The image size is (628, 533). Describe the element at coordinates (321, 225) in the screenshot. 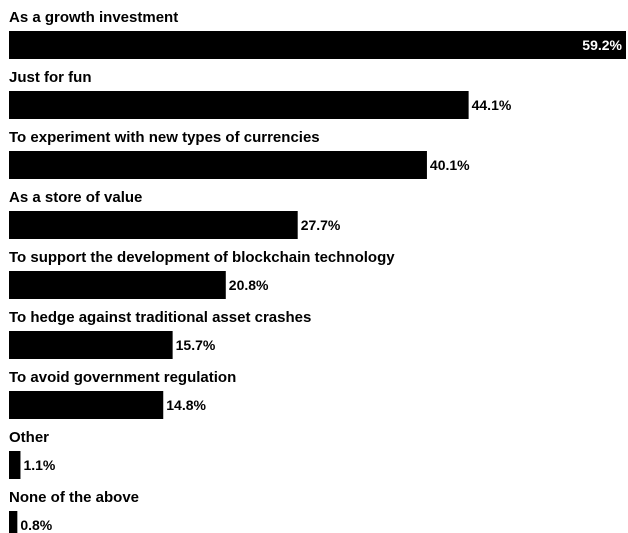

I see `value-label: 27.7%` at that location.